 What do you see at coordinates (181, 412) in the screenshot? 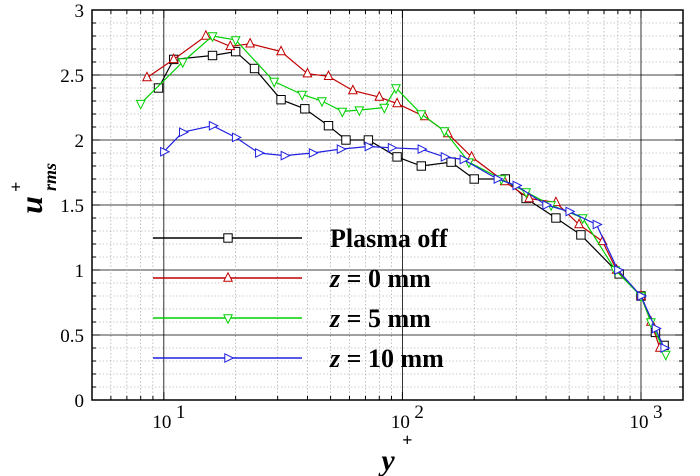
I see `x-tick-exponent: 1` at bounding box center [181, 412].